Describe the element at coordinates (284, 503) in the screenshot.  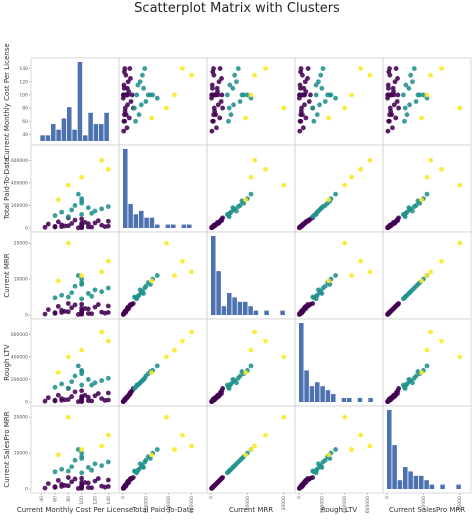
I see `x-tick-label: 20000` at that location.